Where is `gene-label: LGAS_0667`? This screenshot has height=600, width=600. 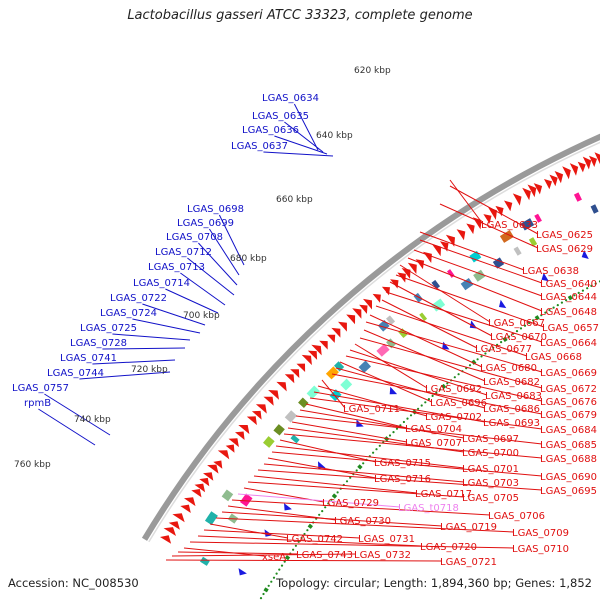
gene-label: LGAS_0667 is located at coordinates (516, 323).